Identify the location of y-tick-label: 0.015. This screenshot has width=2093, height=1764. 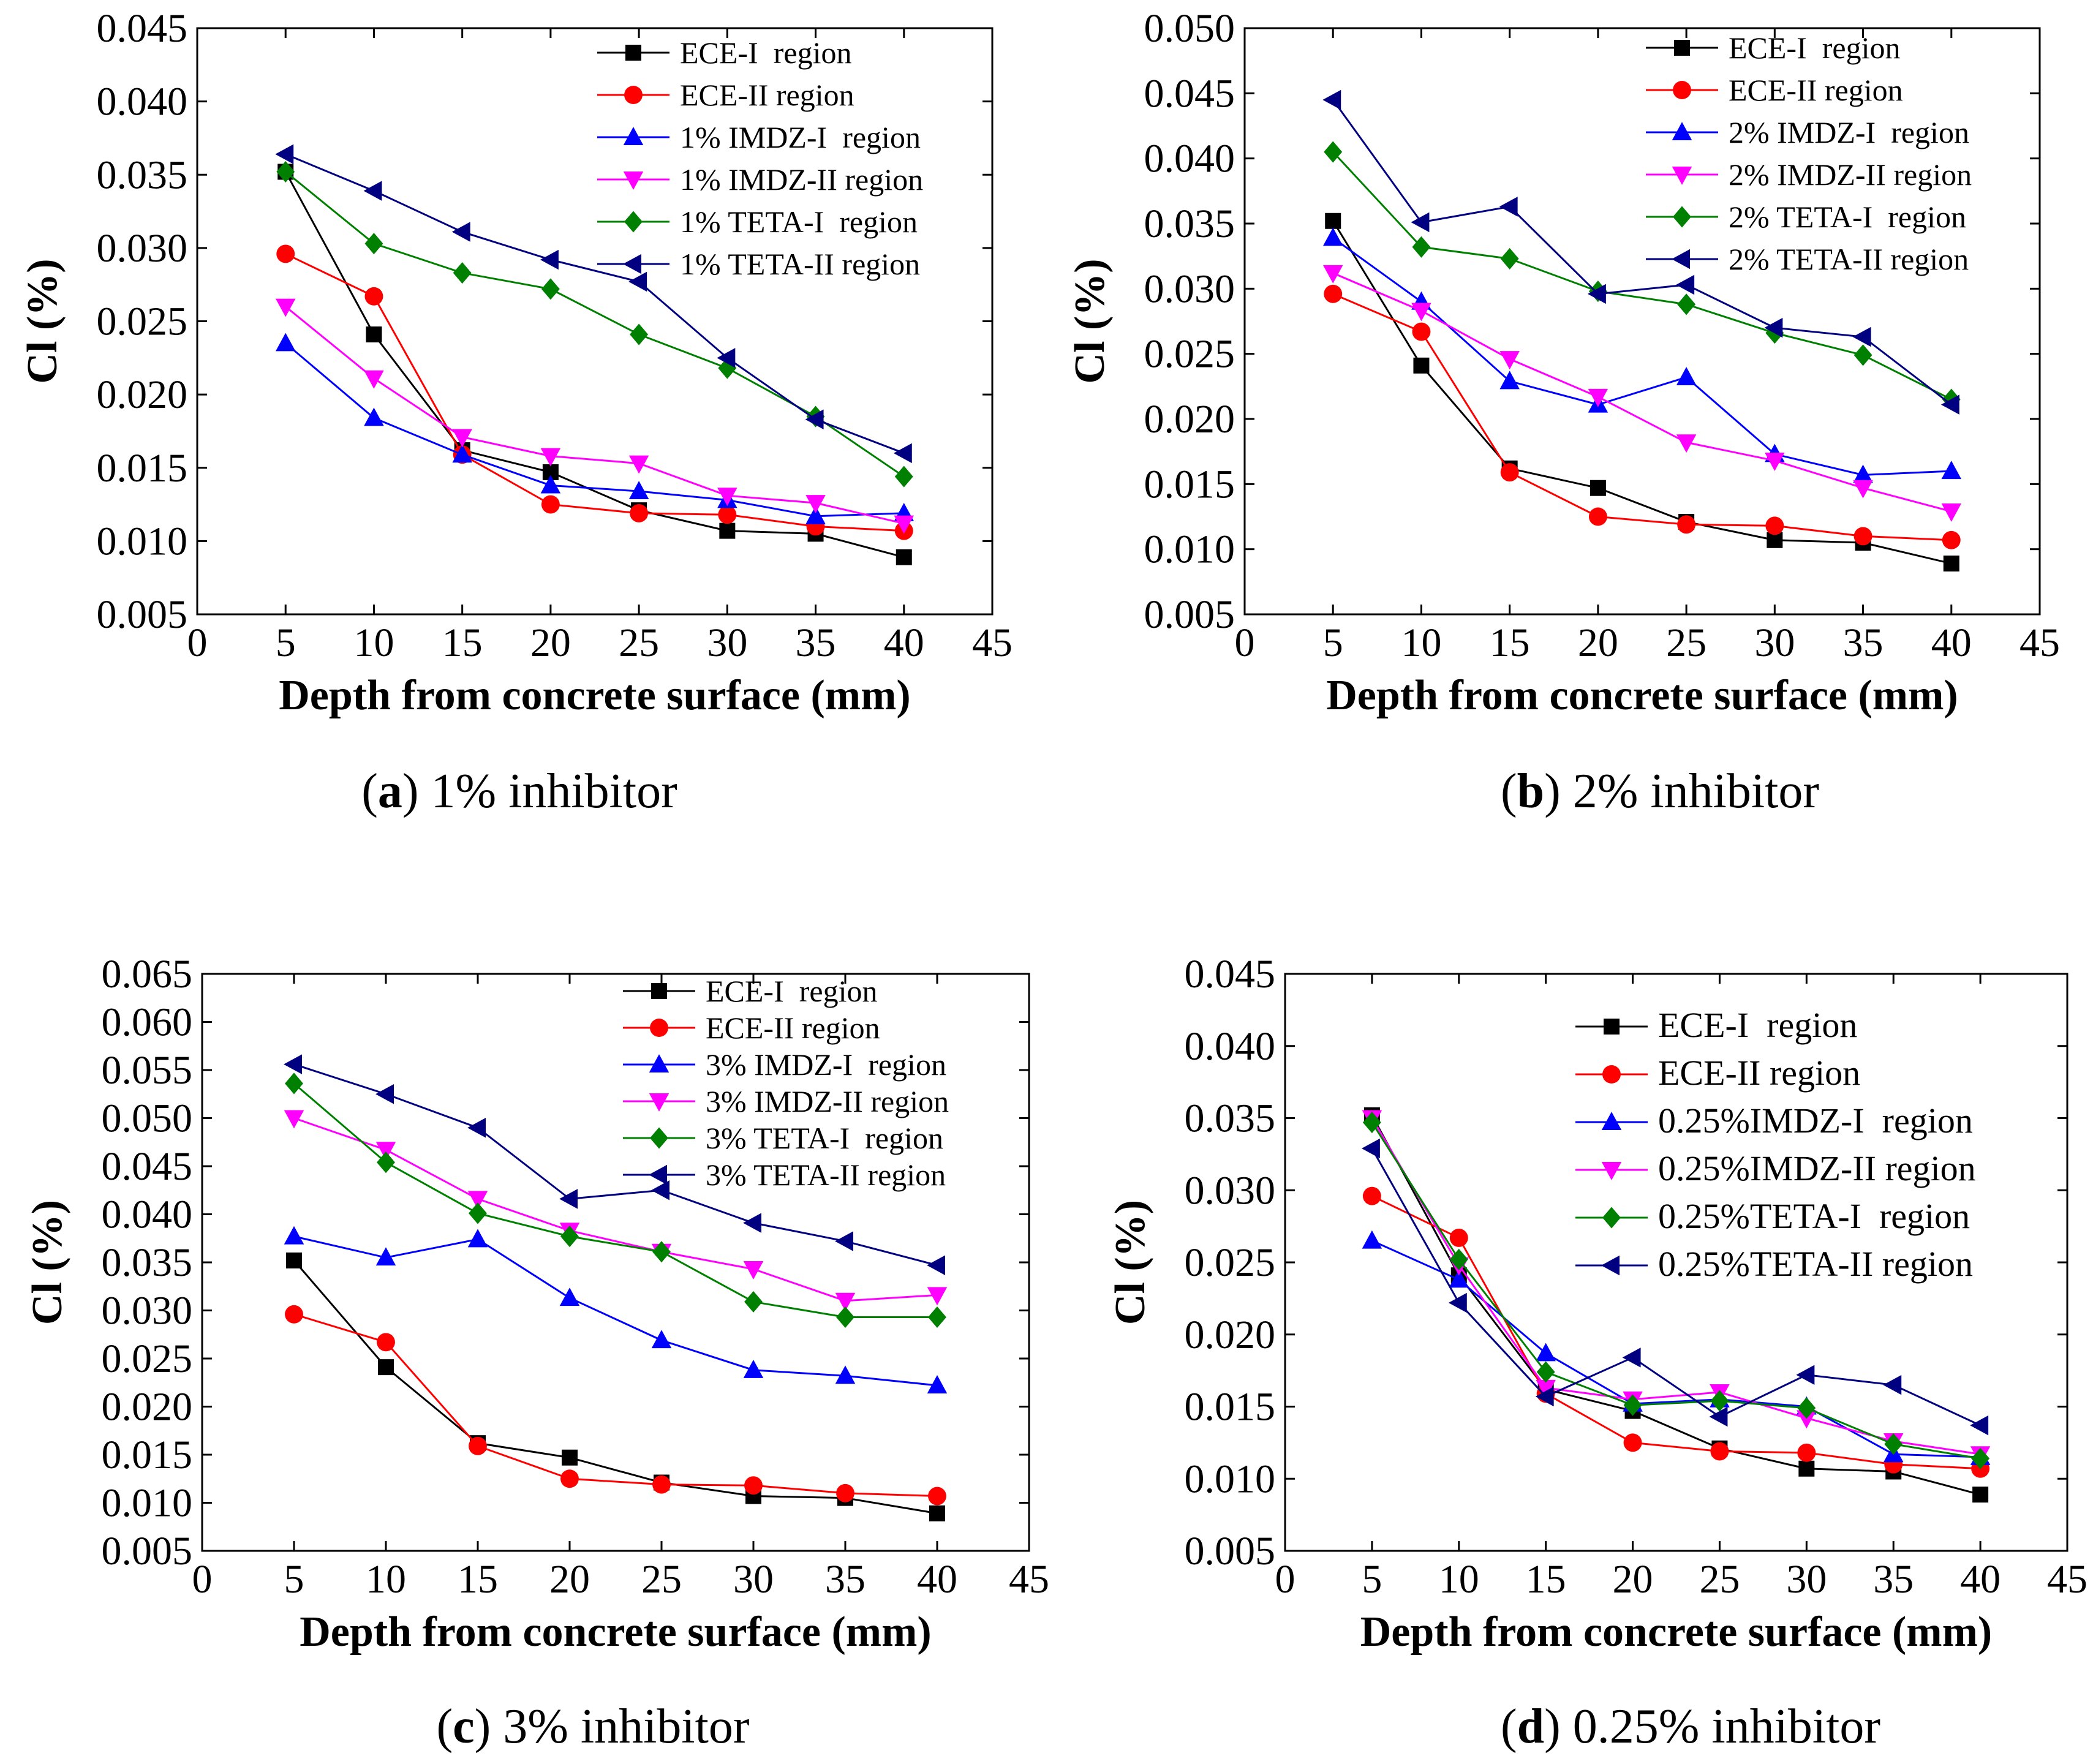
(142, 469).